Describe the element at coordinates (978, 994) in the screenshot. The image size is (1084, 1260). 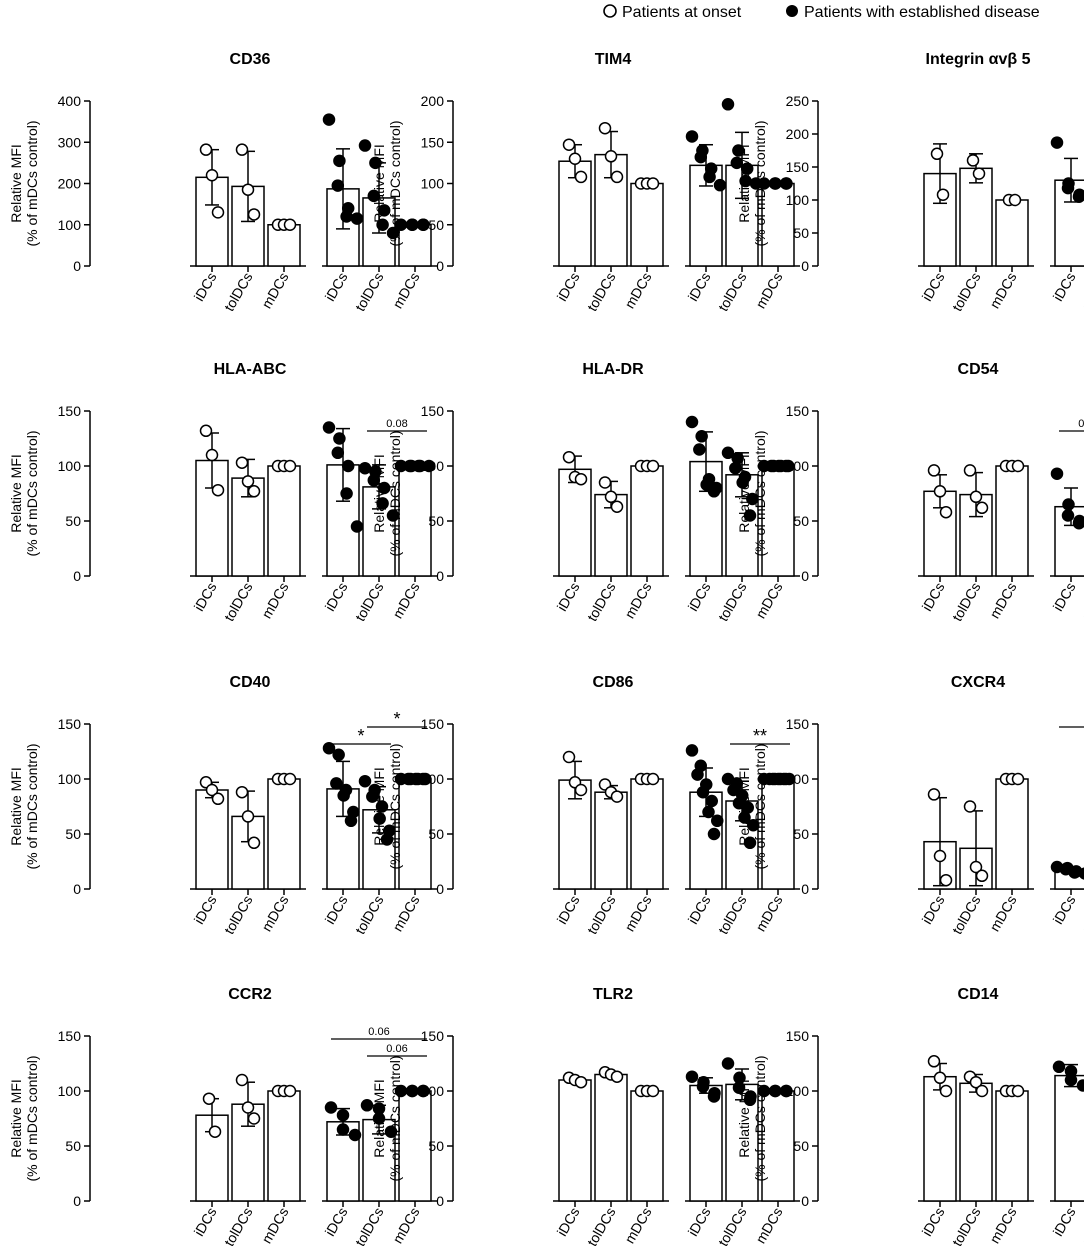
I see `chart-title: CD14` at that location.